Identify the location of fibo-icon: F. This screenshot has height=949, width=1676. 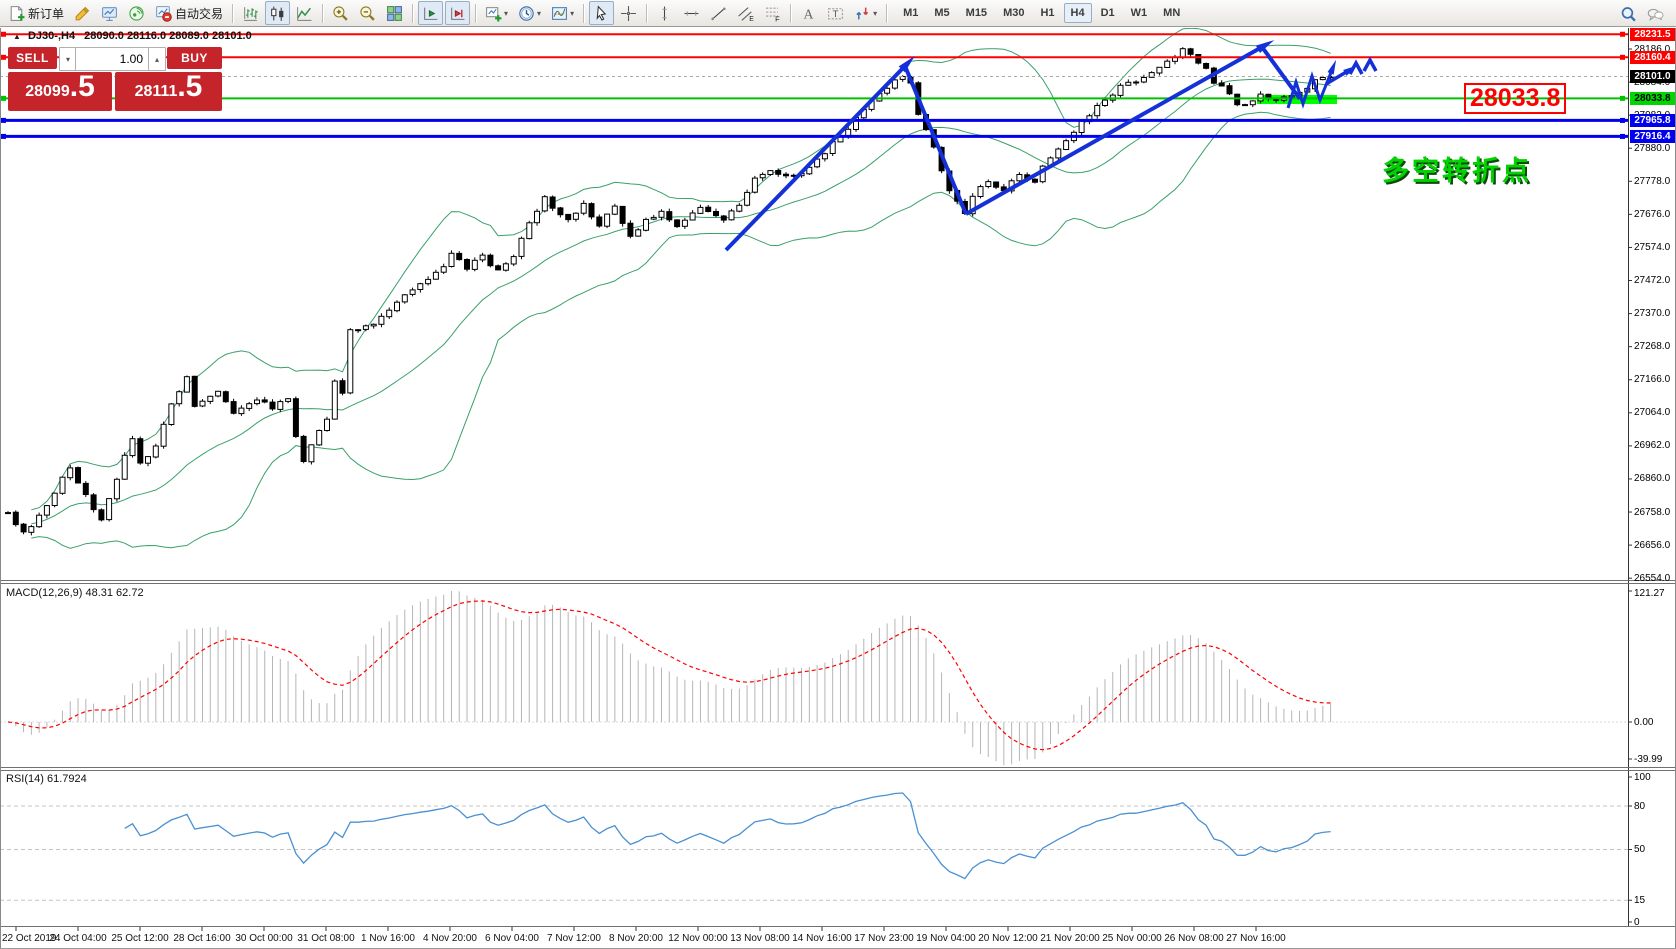
(773, 14).